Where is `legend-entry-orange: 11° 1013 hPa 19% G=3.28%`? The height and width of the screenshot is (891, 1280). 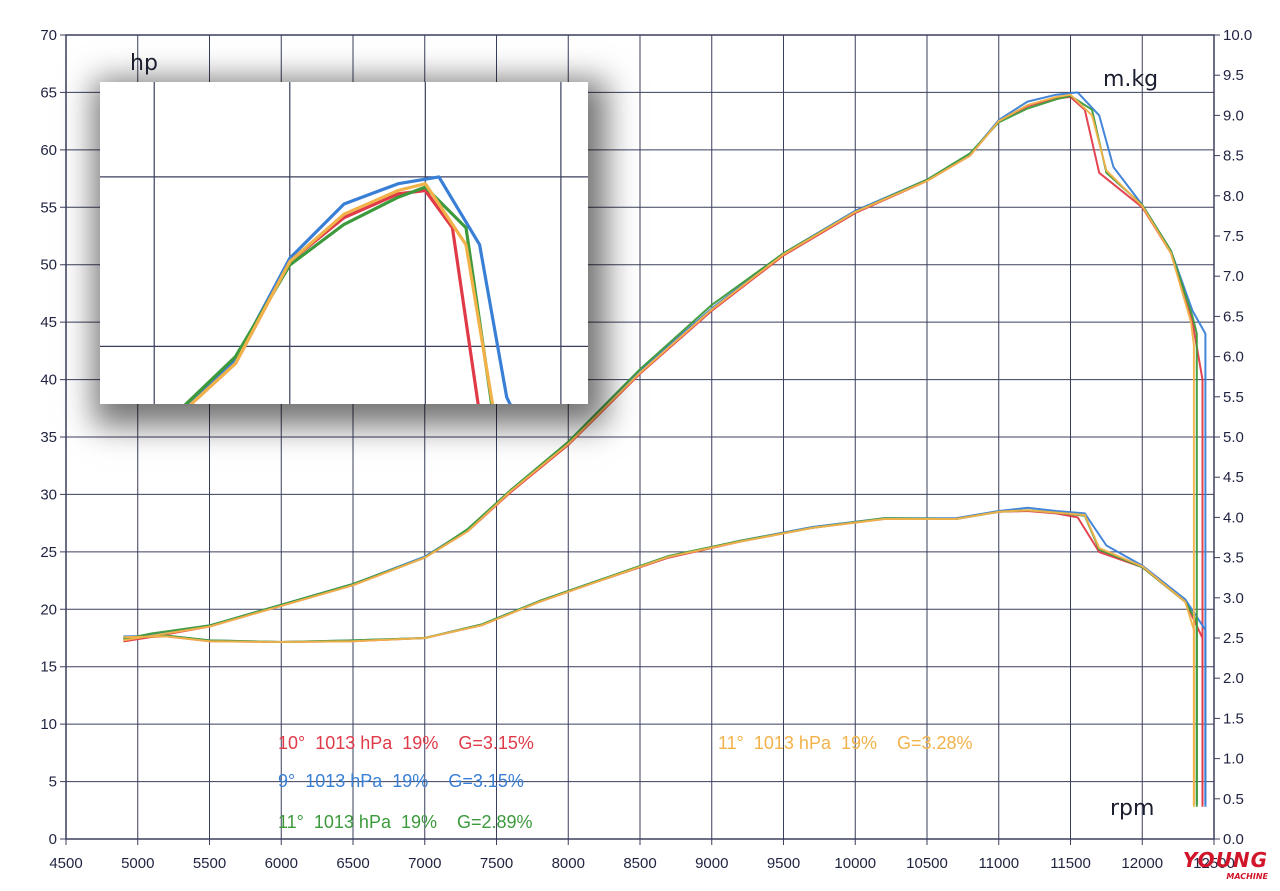
legend-entry-orange: 11° 1013 hPa 19% G=3.28% is located at coordinates (845, 743).